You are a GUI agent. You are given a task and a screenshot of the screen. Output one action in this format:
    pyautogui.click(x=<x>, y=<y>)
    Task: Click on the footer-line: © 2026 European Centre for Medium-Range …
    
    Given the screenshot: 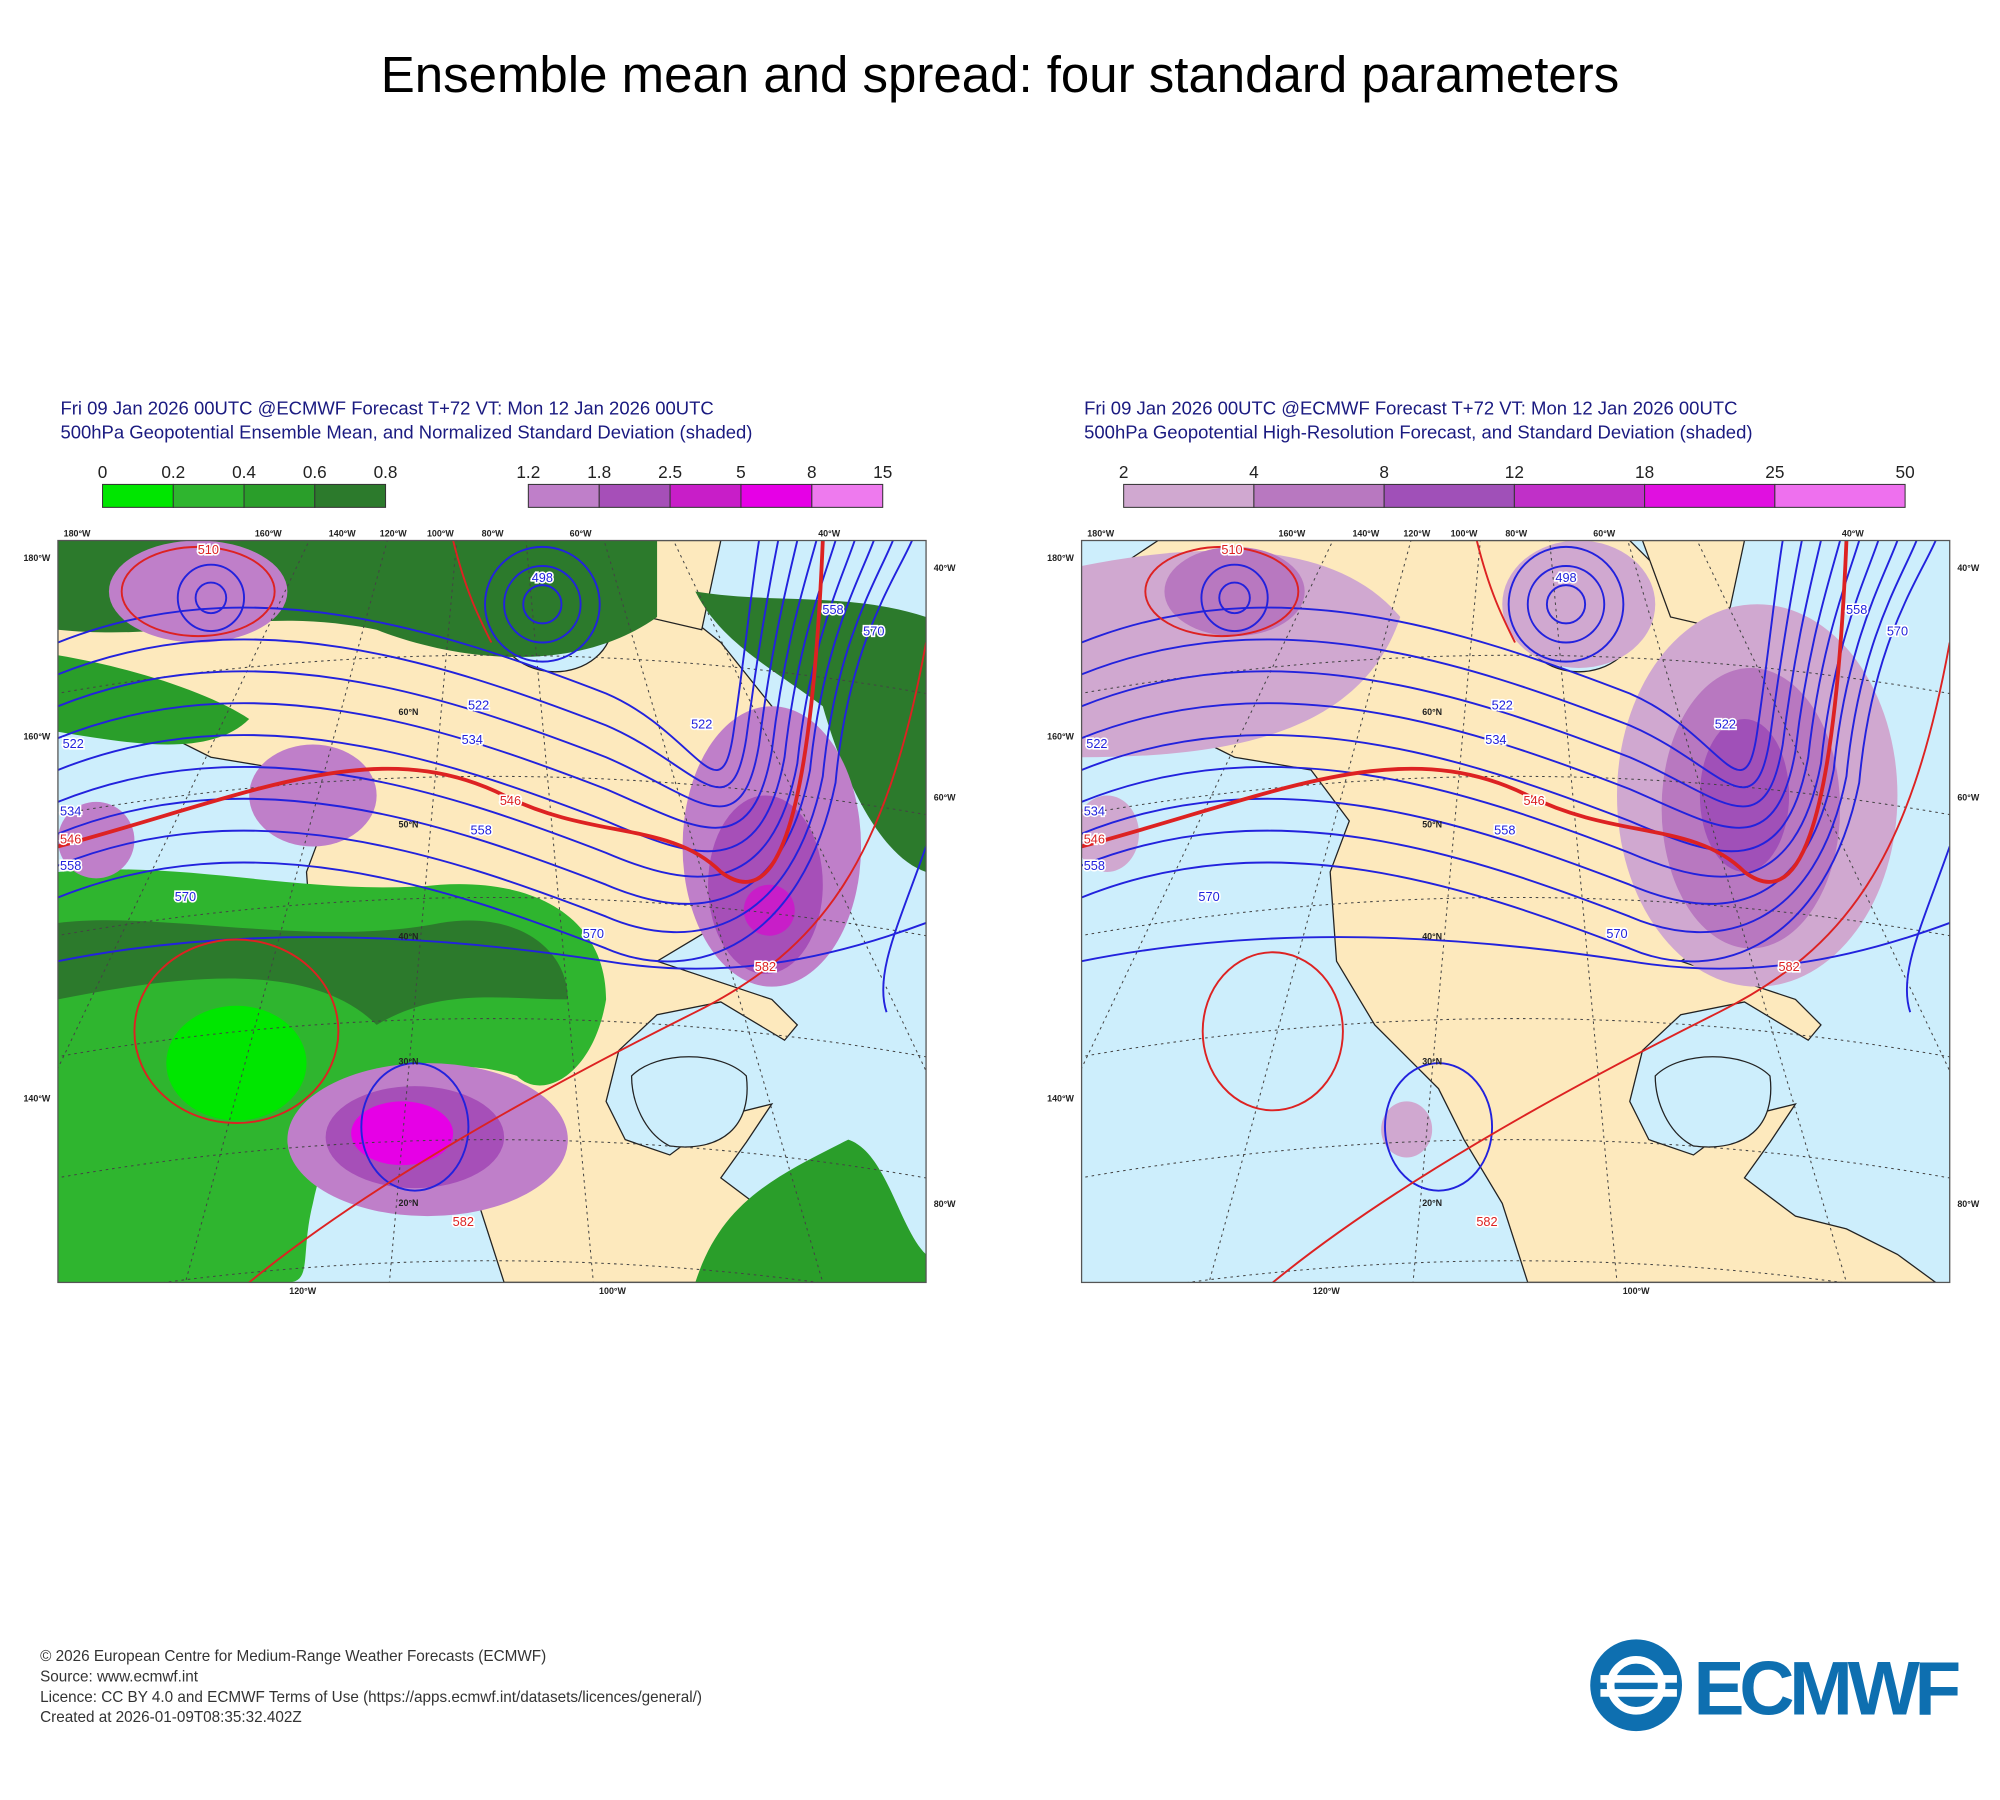 What is the action you would take?
    pyautogui.click(x=293, y=1656)
    